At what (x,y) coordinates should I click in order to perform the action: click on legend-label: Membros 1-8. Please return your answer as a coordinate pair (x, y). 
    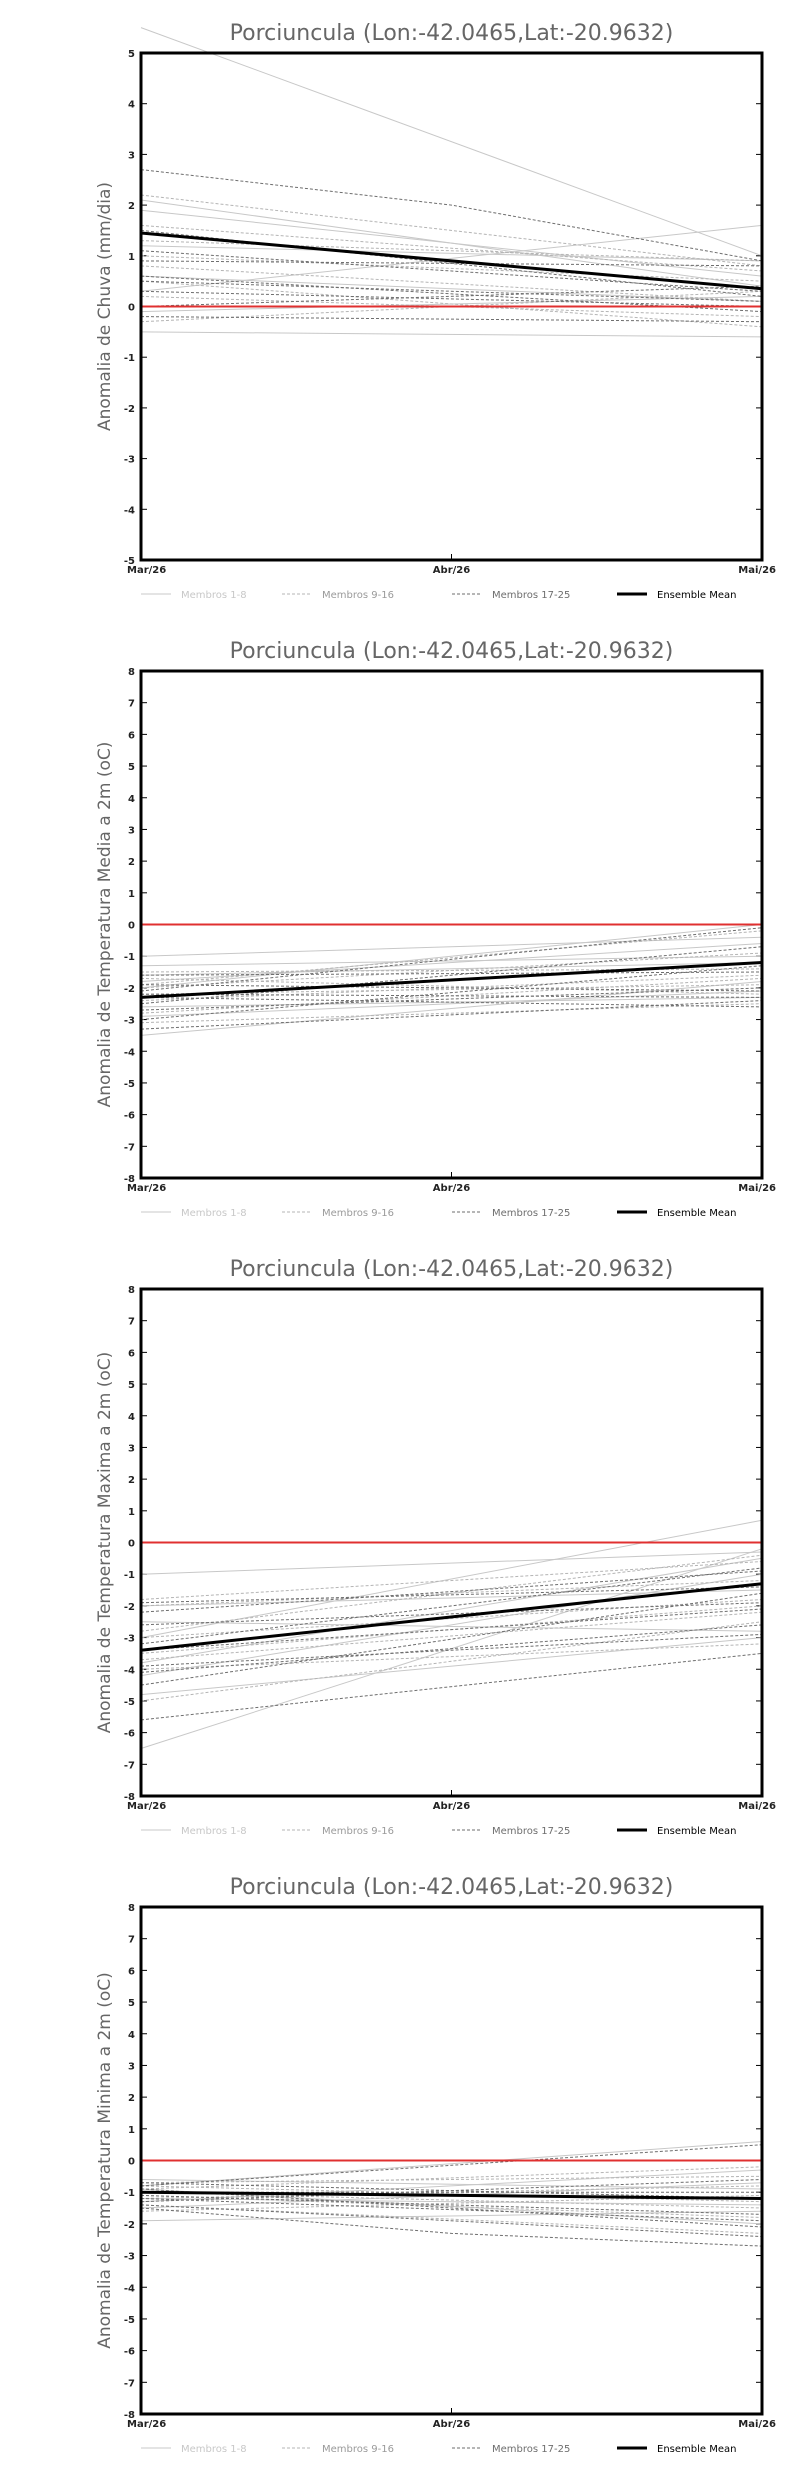
    Looking at the image, I should click on (214, 1213).